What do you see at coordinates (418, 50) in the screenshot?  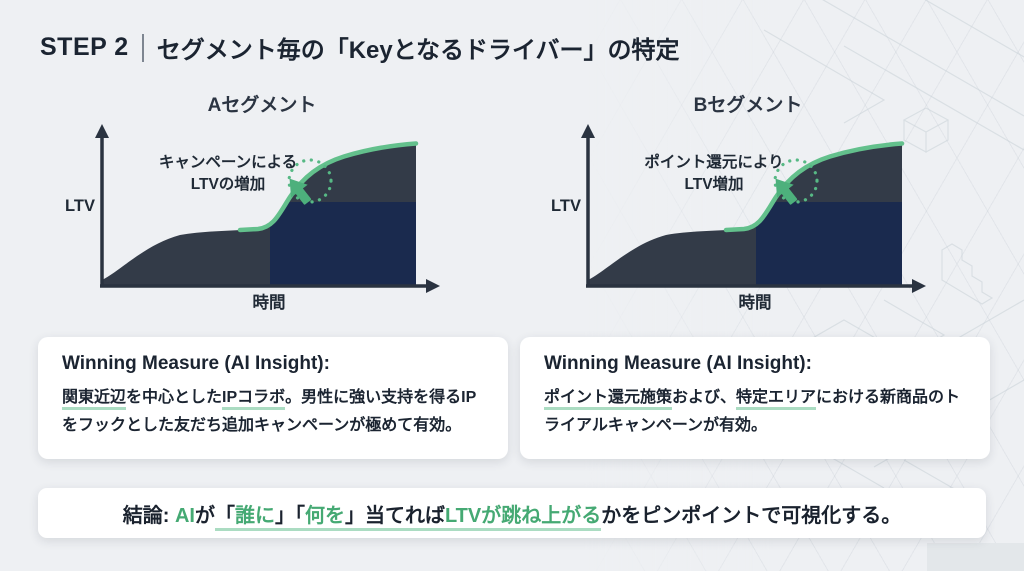 I see `page-title: セグメント毎の「Keyとなるドライバー」の特定` at bounding box center [418, 50].